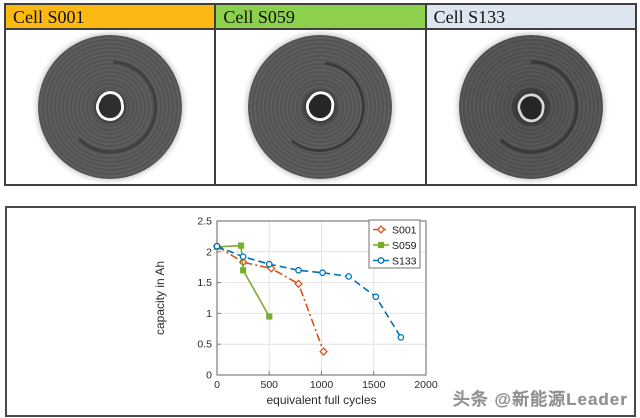 Image resolution: width=640 pixels, height=418 pixels. I want to click on x-tick-label: 1500, so click(374, 385).